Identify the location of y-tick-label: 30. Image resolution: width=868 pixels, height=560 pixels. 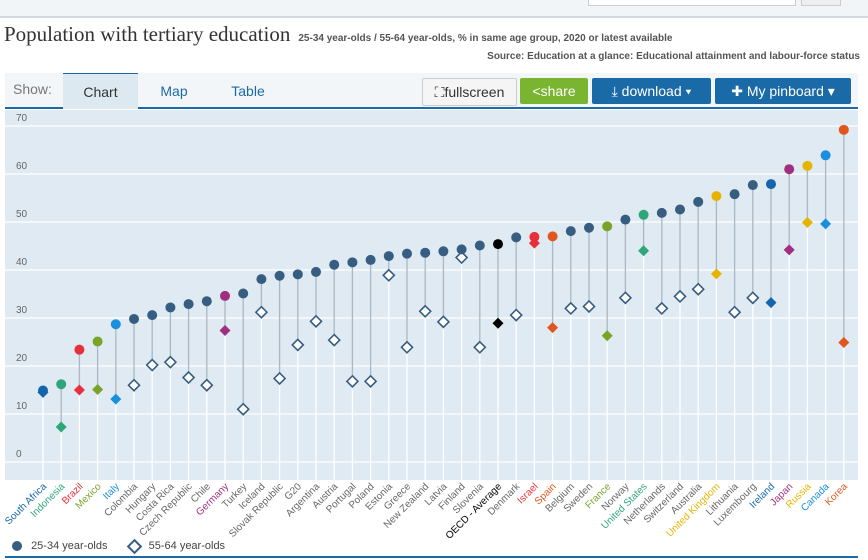
(22, 310).